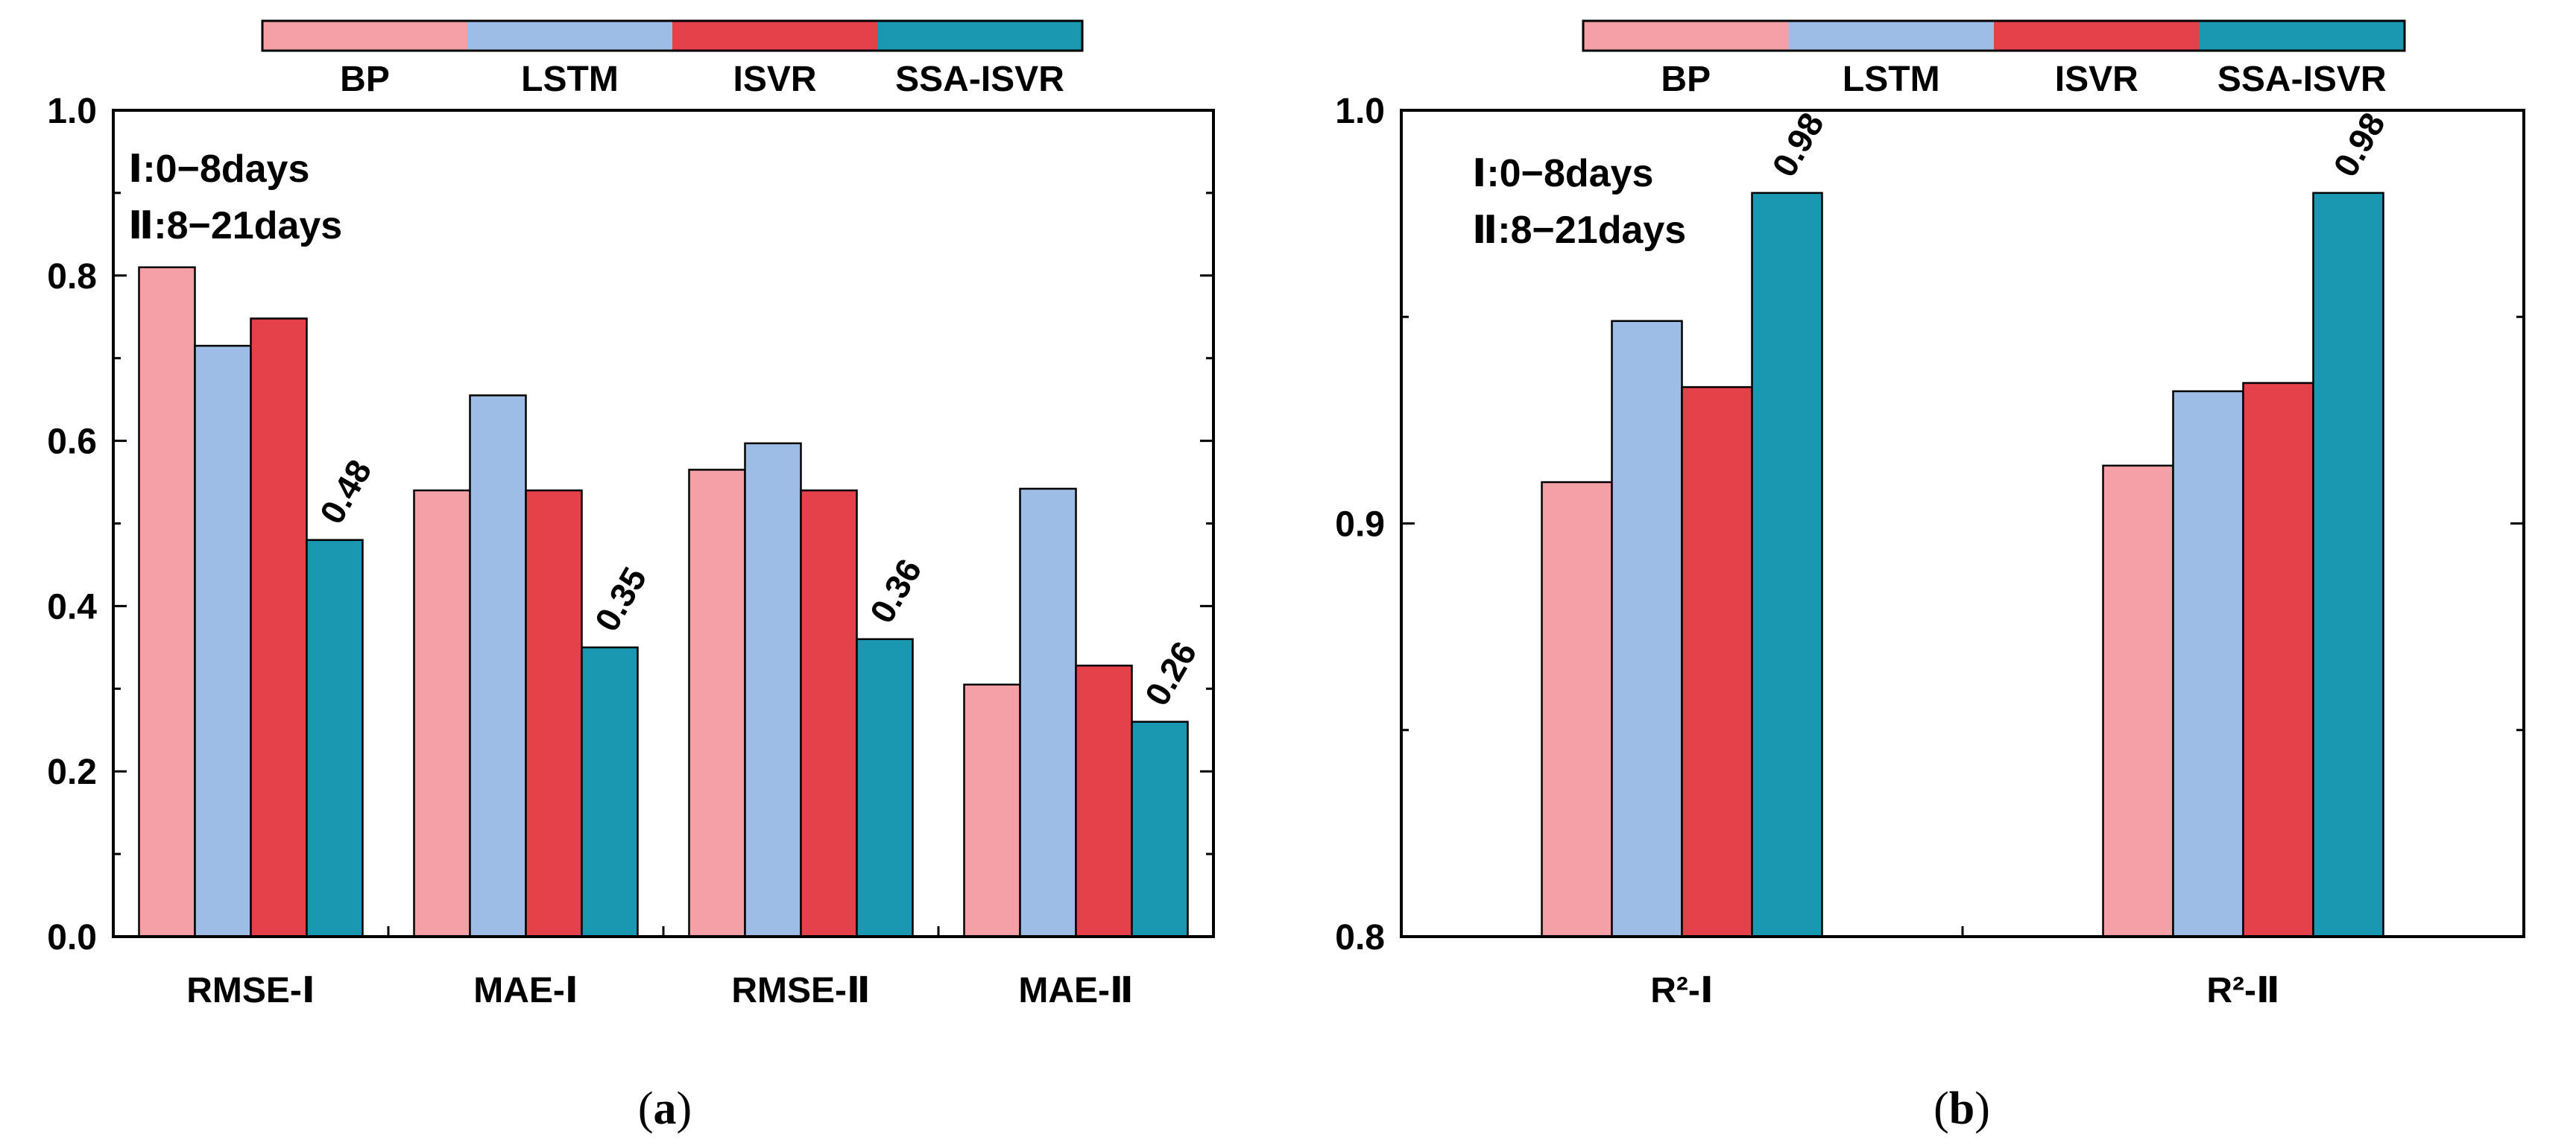 The image size is (2576, 1146). What do you see at coordinates (895, 591) in the screenshot?
I see `data-label: 0.36` at bounding box center [895, 591].